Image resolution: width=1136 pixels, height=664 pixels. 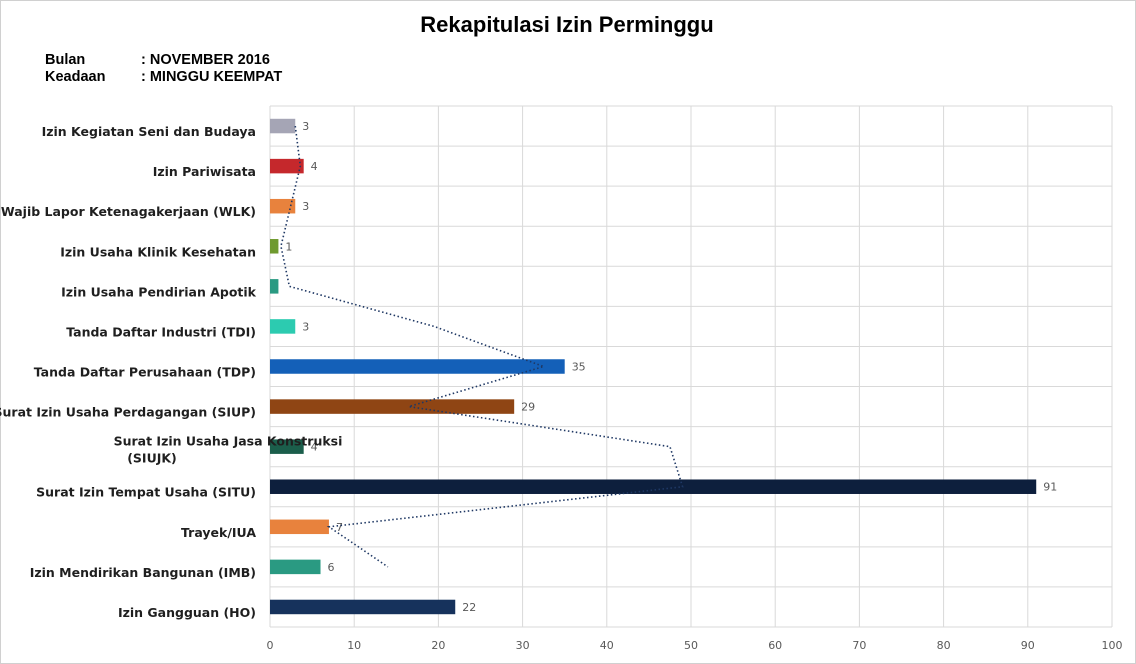 What do you see at coordinates (523, 645) in the screenshot?
I see `x-tick-label: 30` at bounding box center [523, 645].